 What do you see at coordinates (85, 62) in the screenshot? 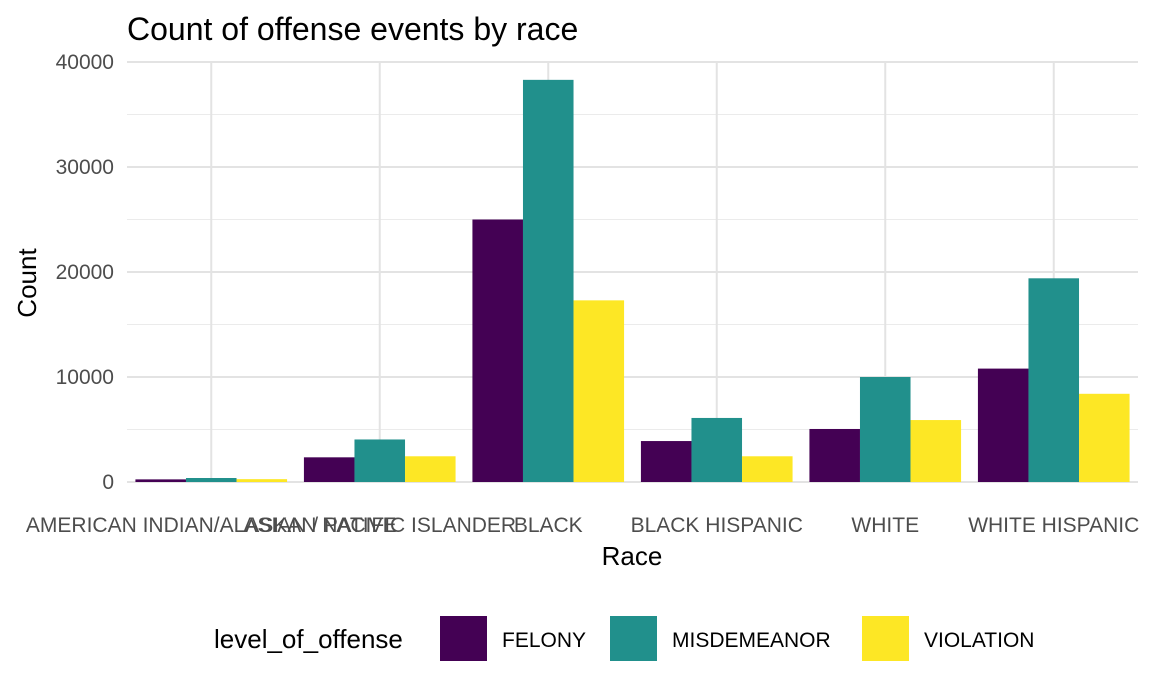
I see `y-tick-label: 40000` at bounding box center [85, 62].